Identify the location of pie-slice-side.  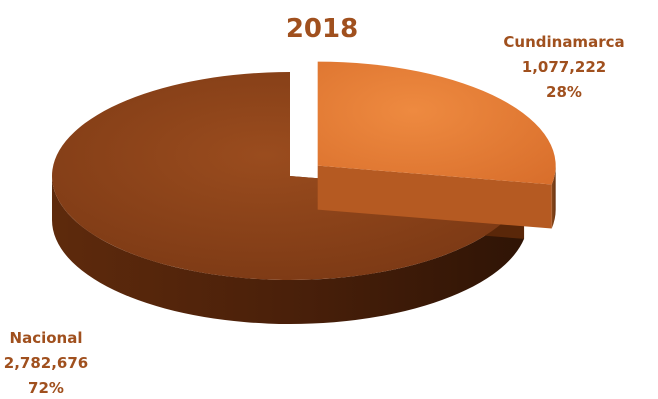
(553, 197).